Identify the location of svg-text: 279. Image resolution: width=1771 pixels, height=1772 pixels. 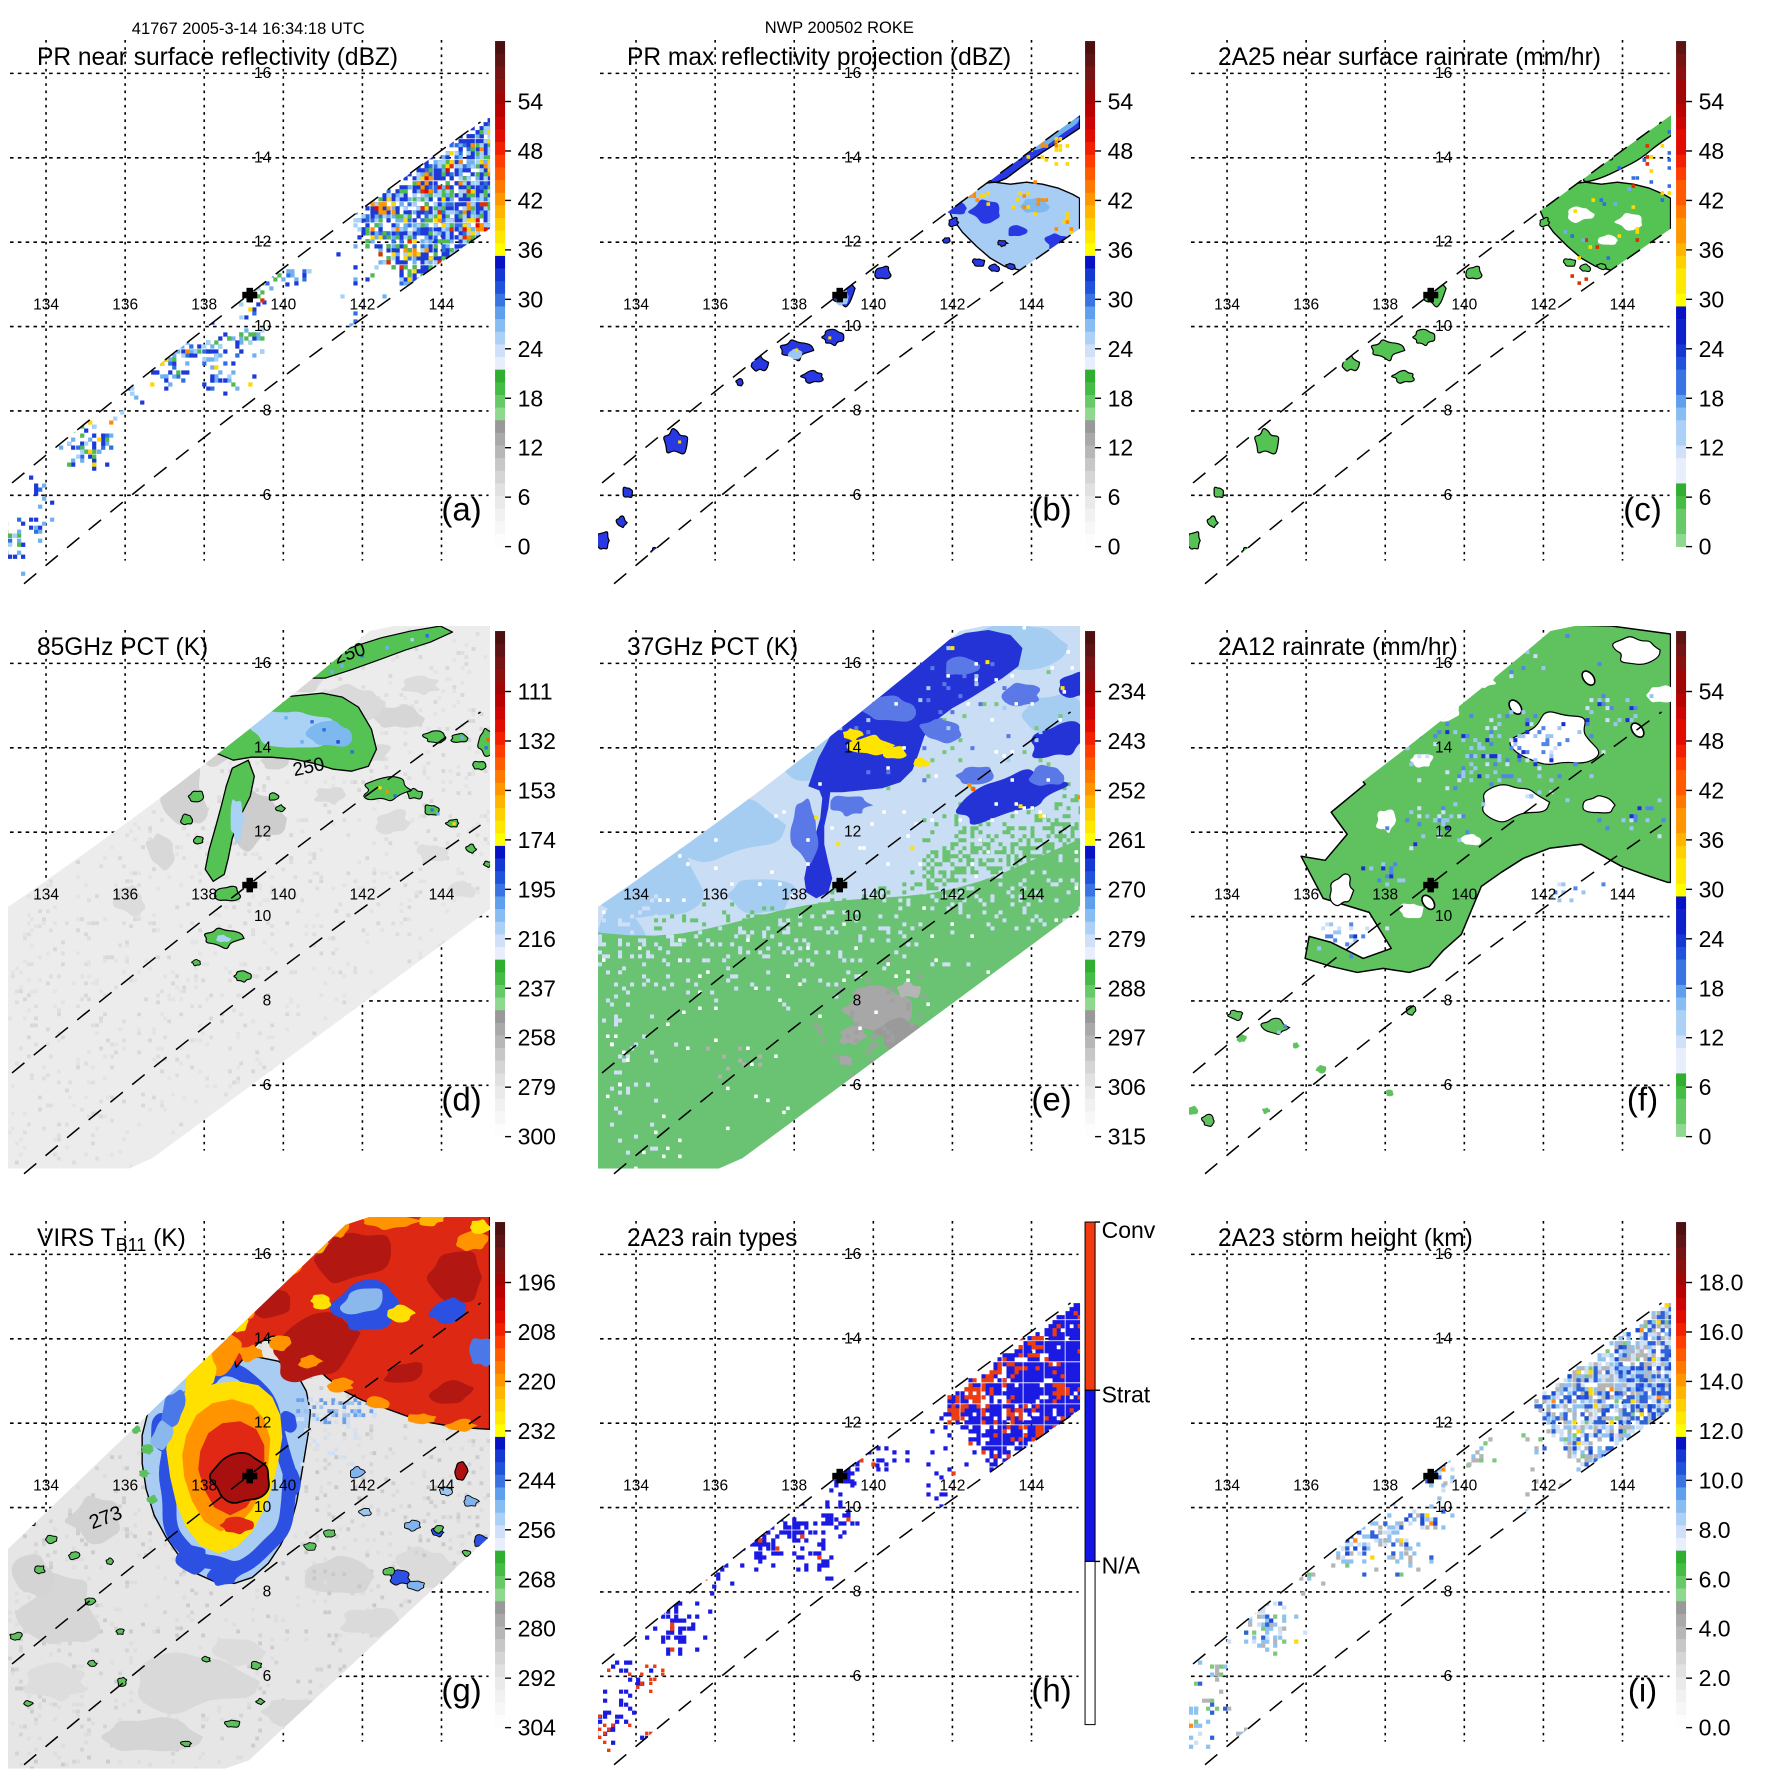
(537, 1087).